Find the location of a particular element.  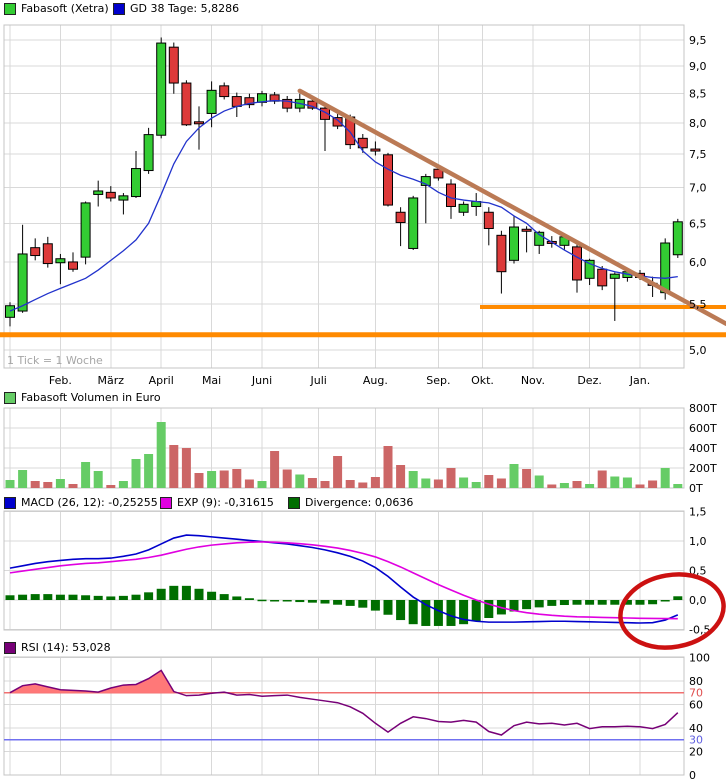

svg-text: Juli is located at coordinates (318, 380).